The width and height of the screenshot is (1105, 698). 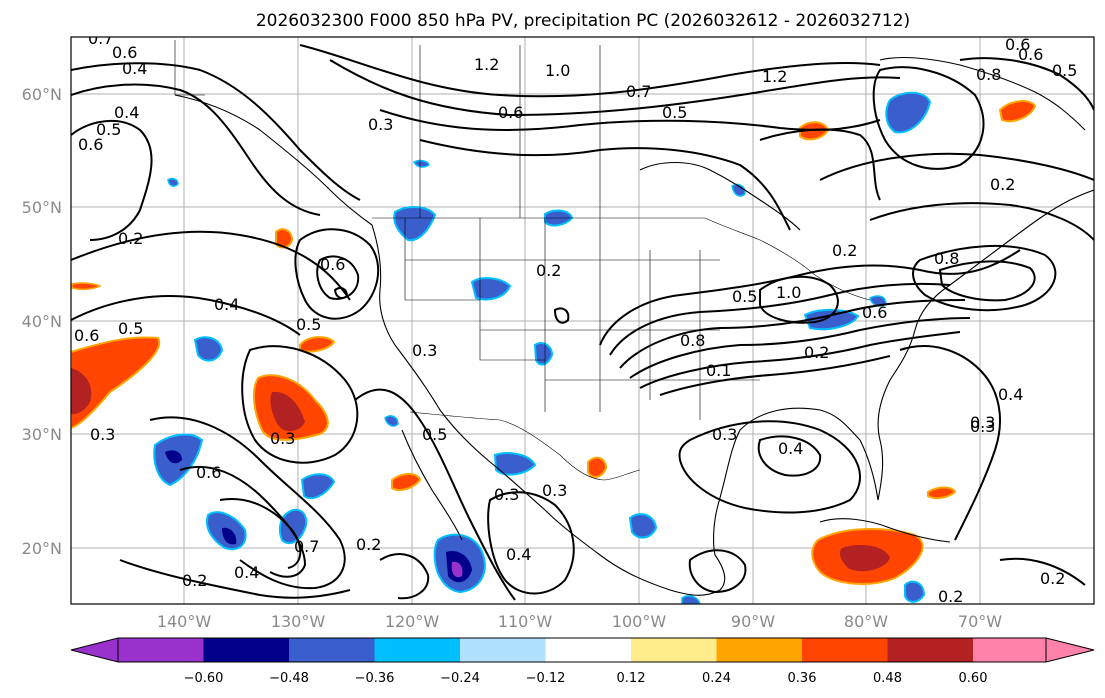 What do you see at coordinates (189, 68) in the screenshot?
I see `alaska-border` at bounding box center [189, 68].